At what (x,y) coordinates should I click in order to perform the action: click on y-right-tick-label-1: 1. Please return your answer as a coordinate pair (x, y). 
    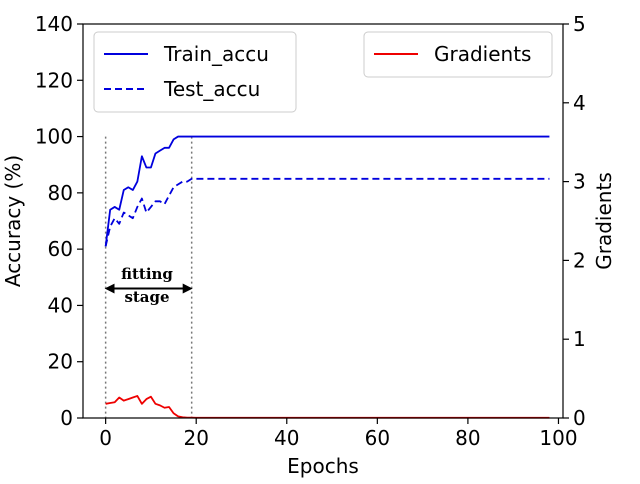
    Looking at the image, I should click on (579, 339).